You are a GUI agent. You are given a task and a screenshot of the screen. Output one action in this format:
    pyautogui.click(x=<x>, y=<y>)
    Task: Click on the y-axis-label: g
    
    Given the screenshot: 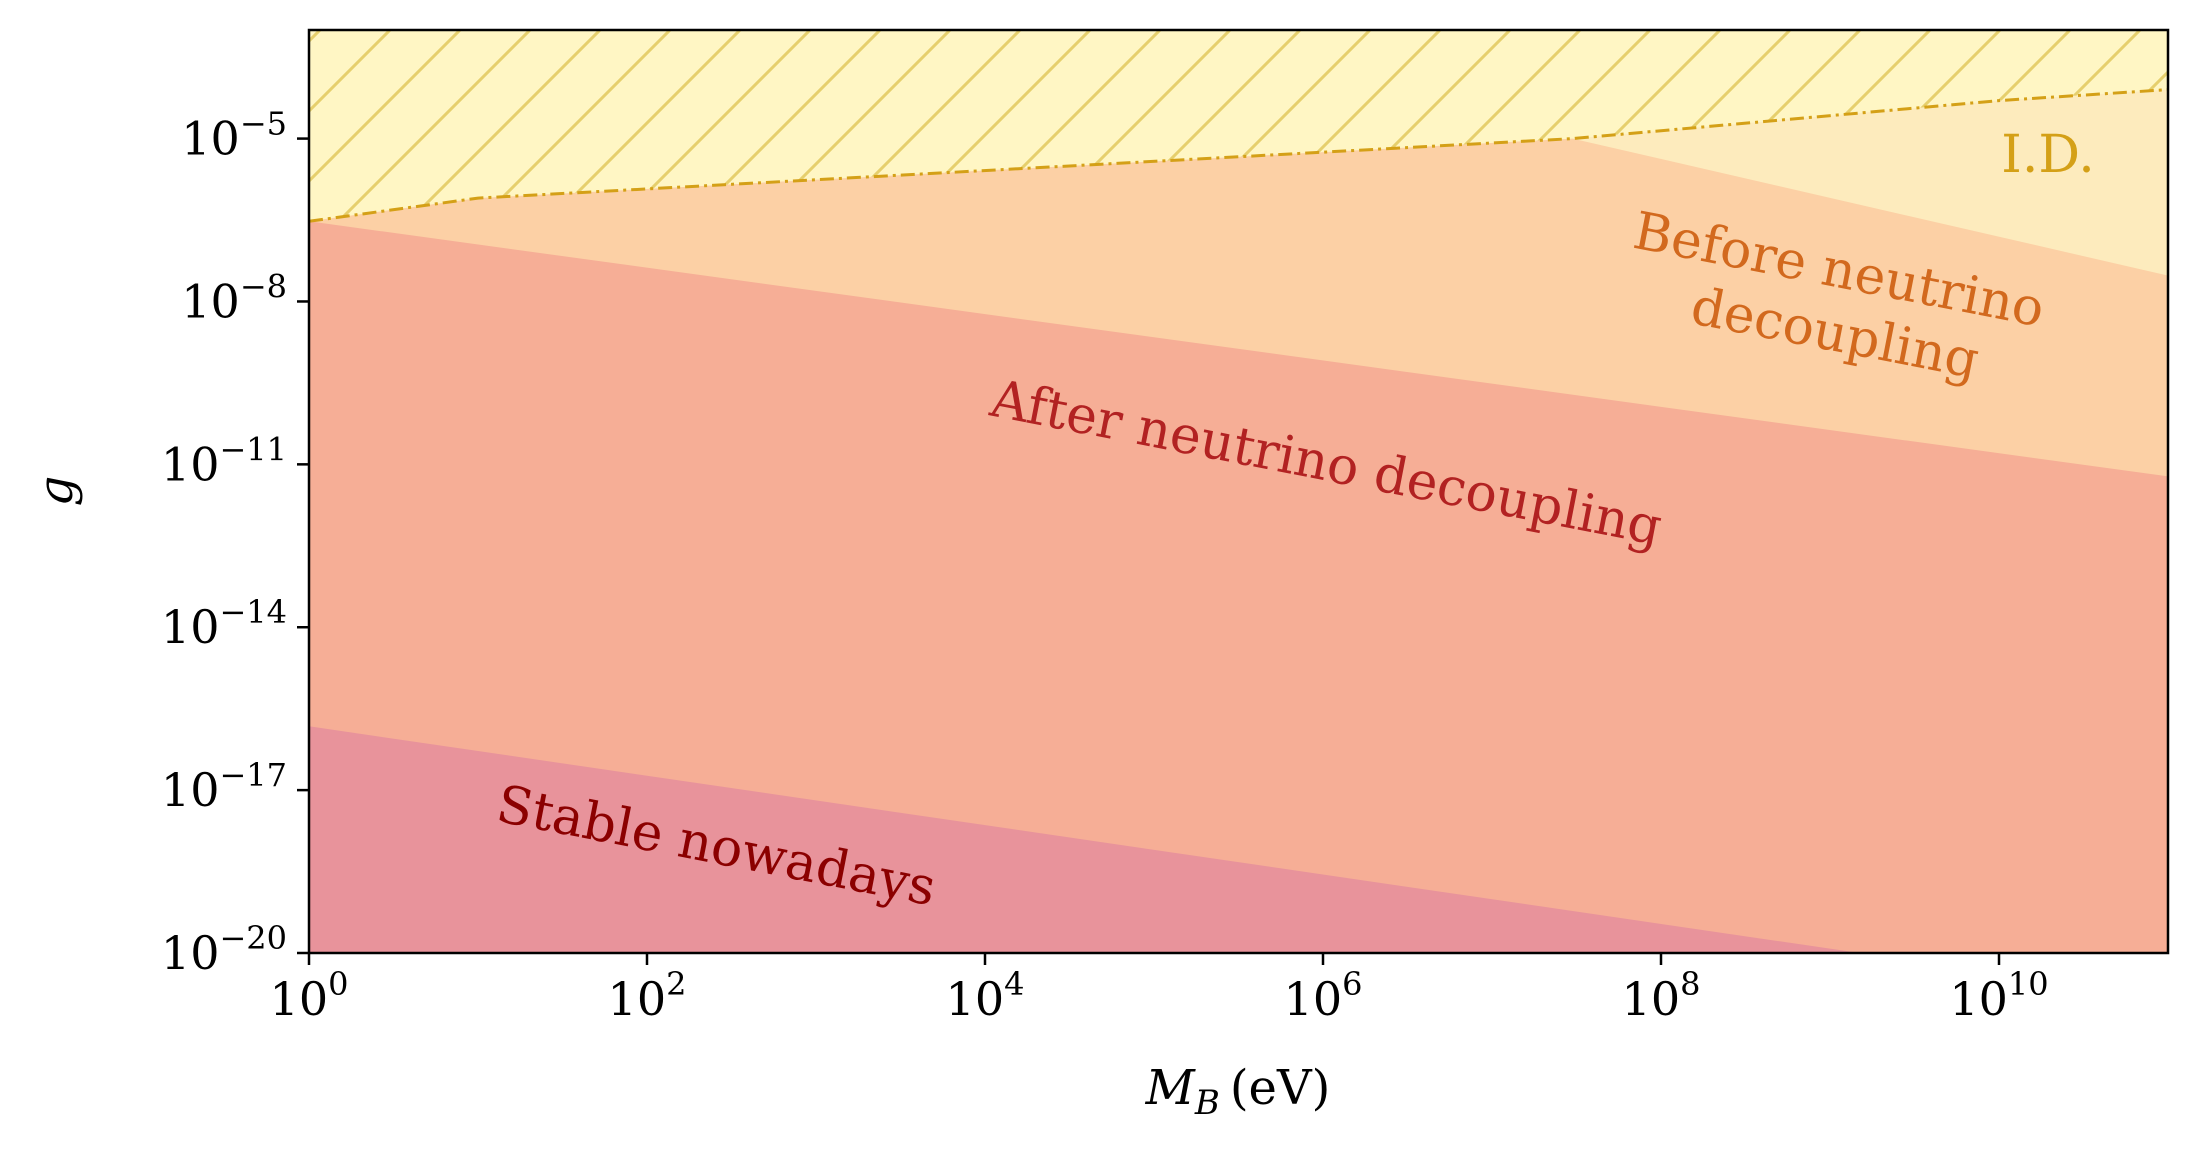 What is the action you would take?
    pyautogui.click(x=56, y=491)
    